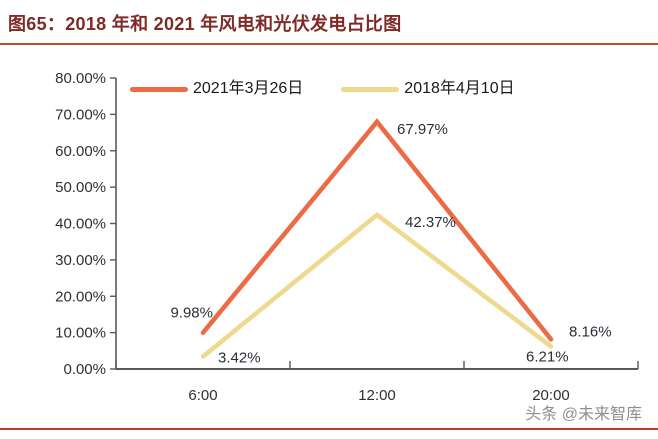  I want to click on y-axis-tick-label: 80.00%, so click(80, 78).